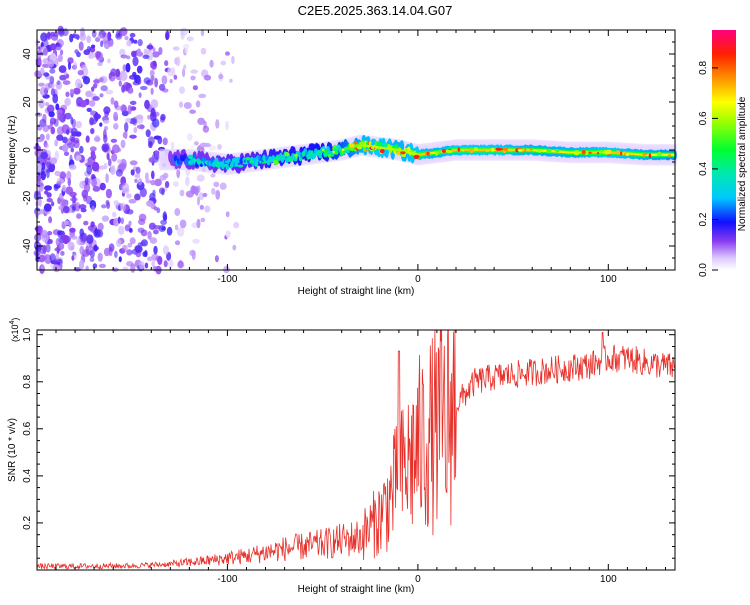  I want to click on ridge-core, so click(314, 155).